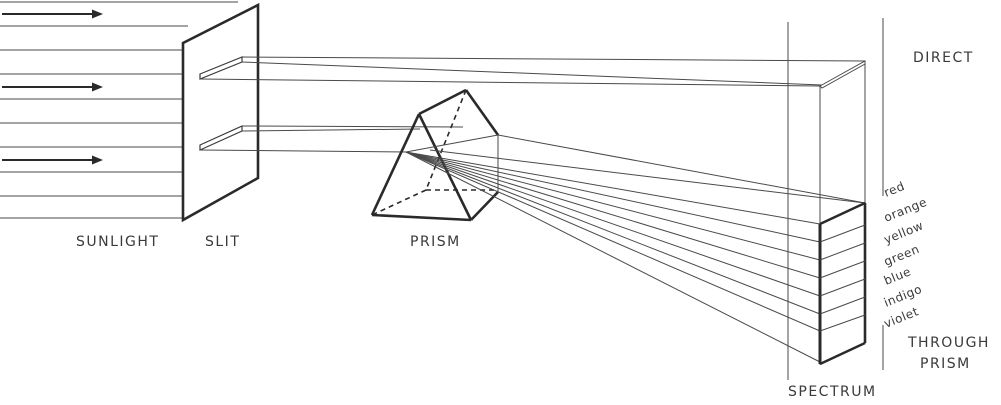  Describe the element at coordinates (894, 189) in the screenshot. I see `color-label-red: red` at that location.